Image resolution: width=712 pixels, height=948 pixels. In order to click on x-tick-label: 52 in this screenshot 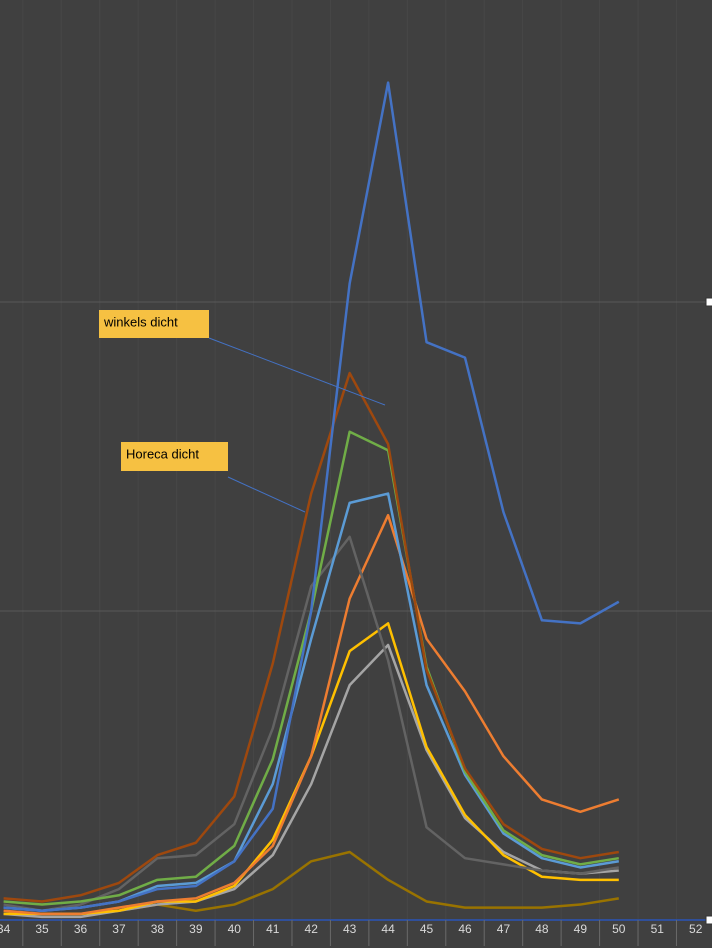, I will do `click(696, 929)`.